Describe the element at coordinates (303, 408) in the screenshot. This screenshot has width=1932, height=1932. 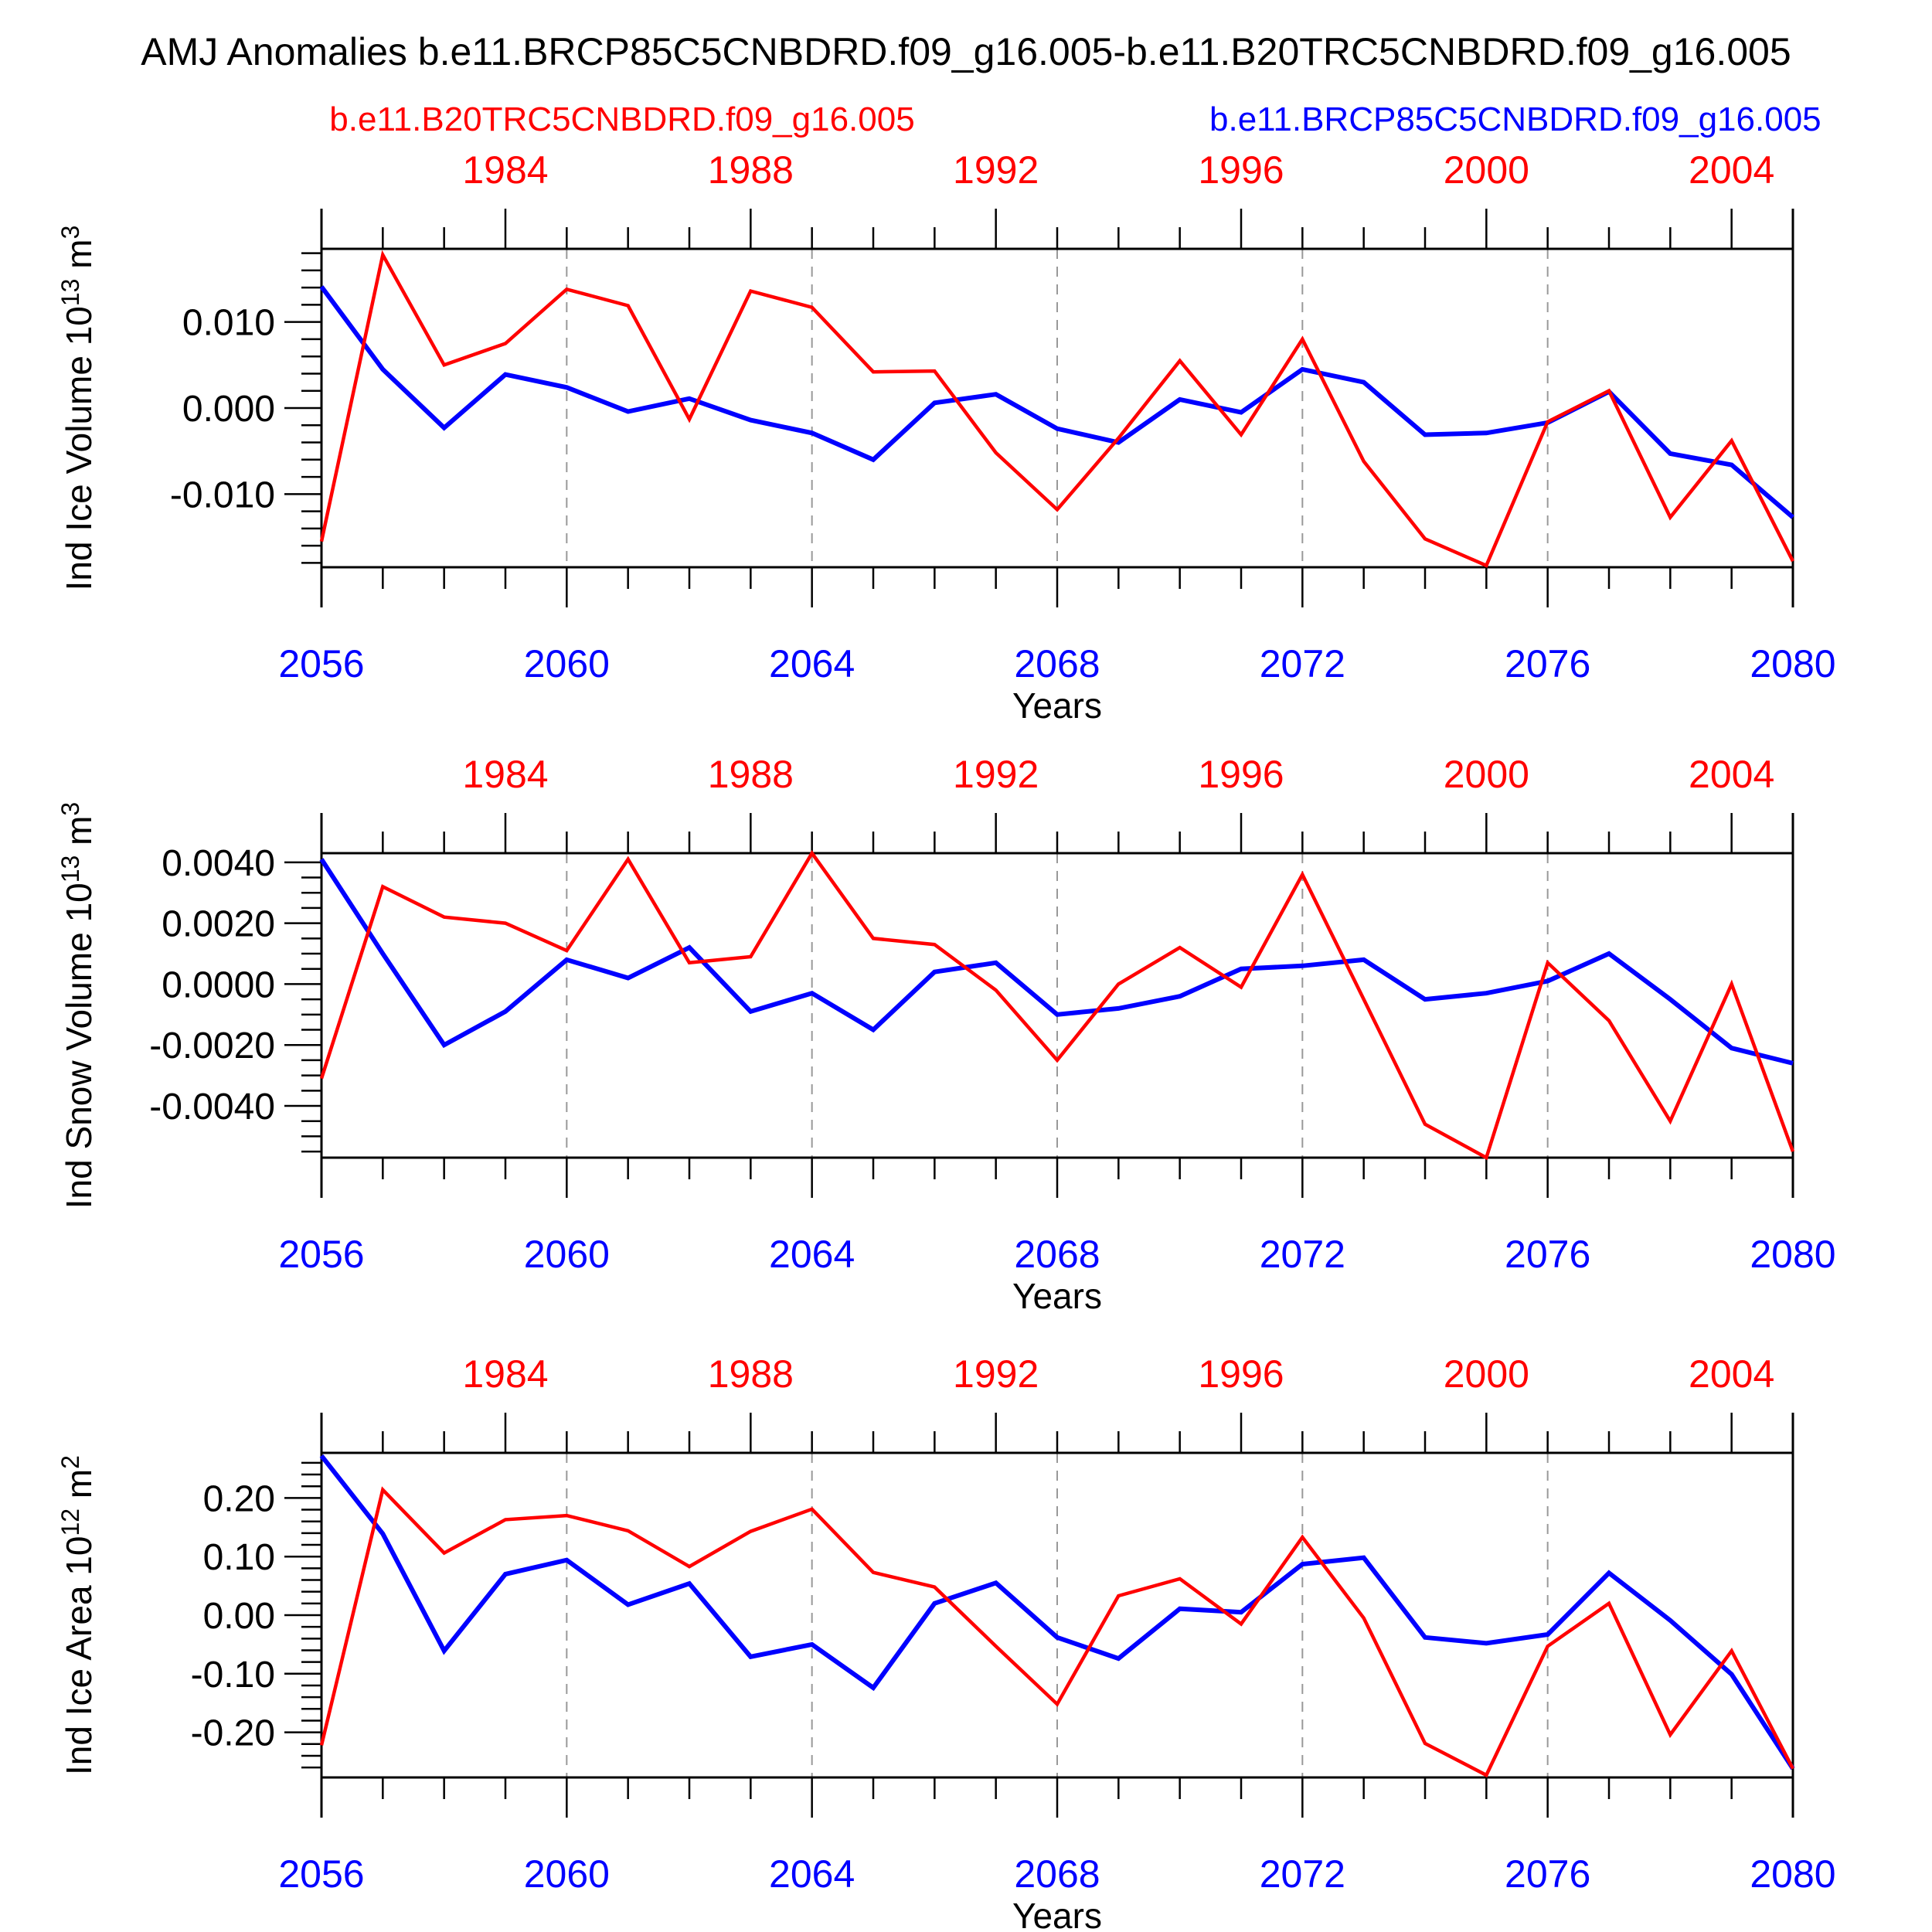
I see `panel-1-y-ticks` at that location.